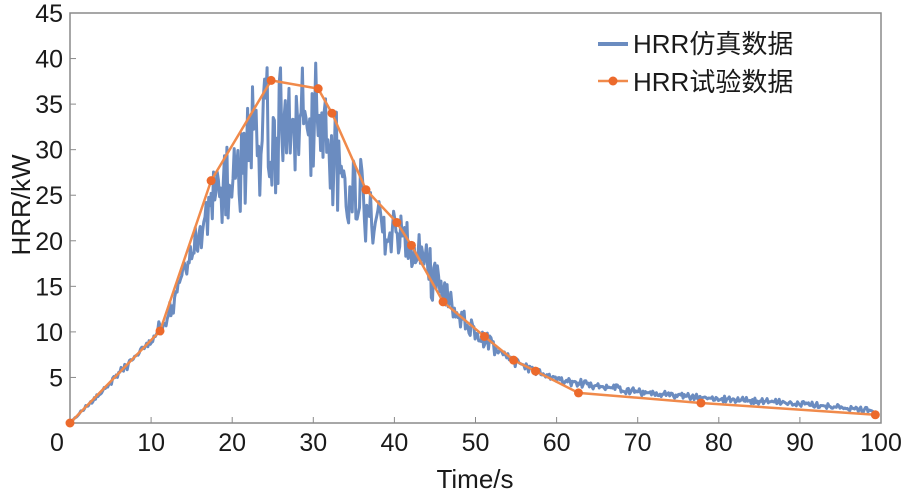 Image resolution: width=901 pixels, height=494 pixels. I want to click on y-tick-label: 20, so click(49, 242).